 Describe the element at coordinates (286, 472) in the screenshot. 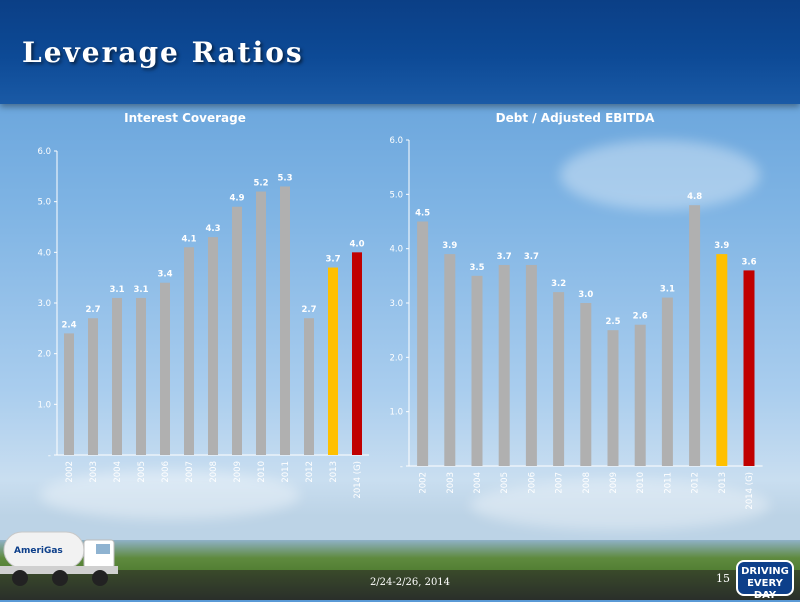

I see `x-tick-label: 2011` at that location.